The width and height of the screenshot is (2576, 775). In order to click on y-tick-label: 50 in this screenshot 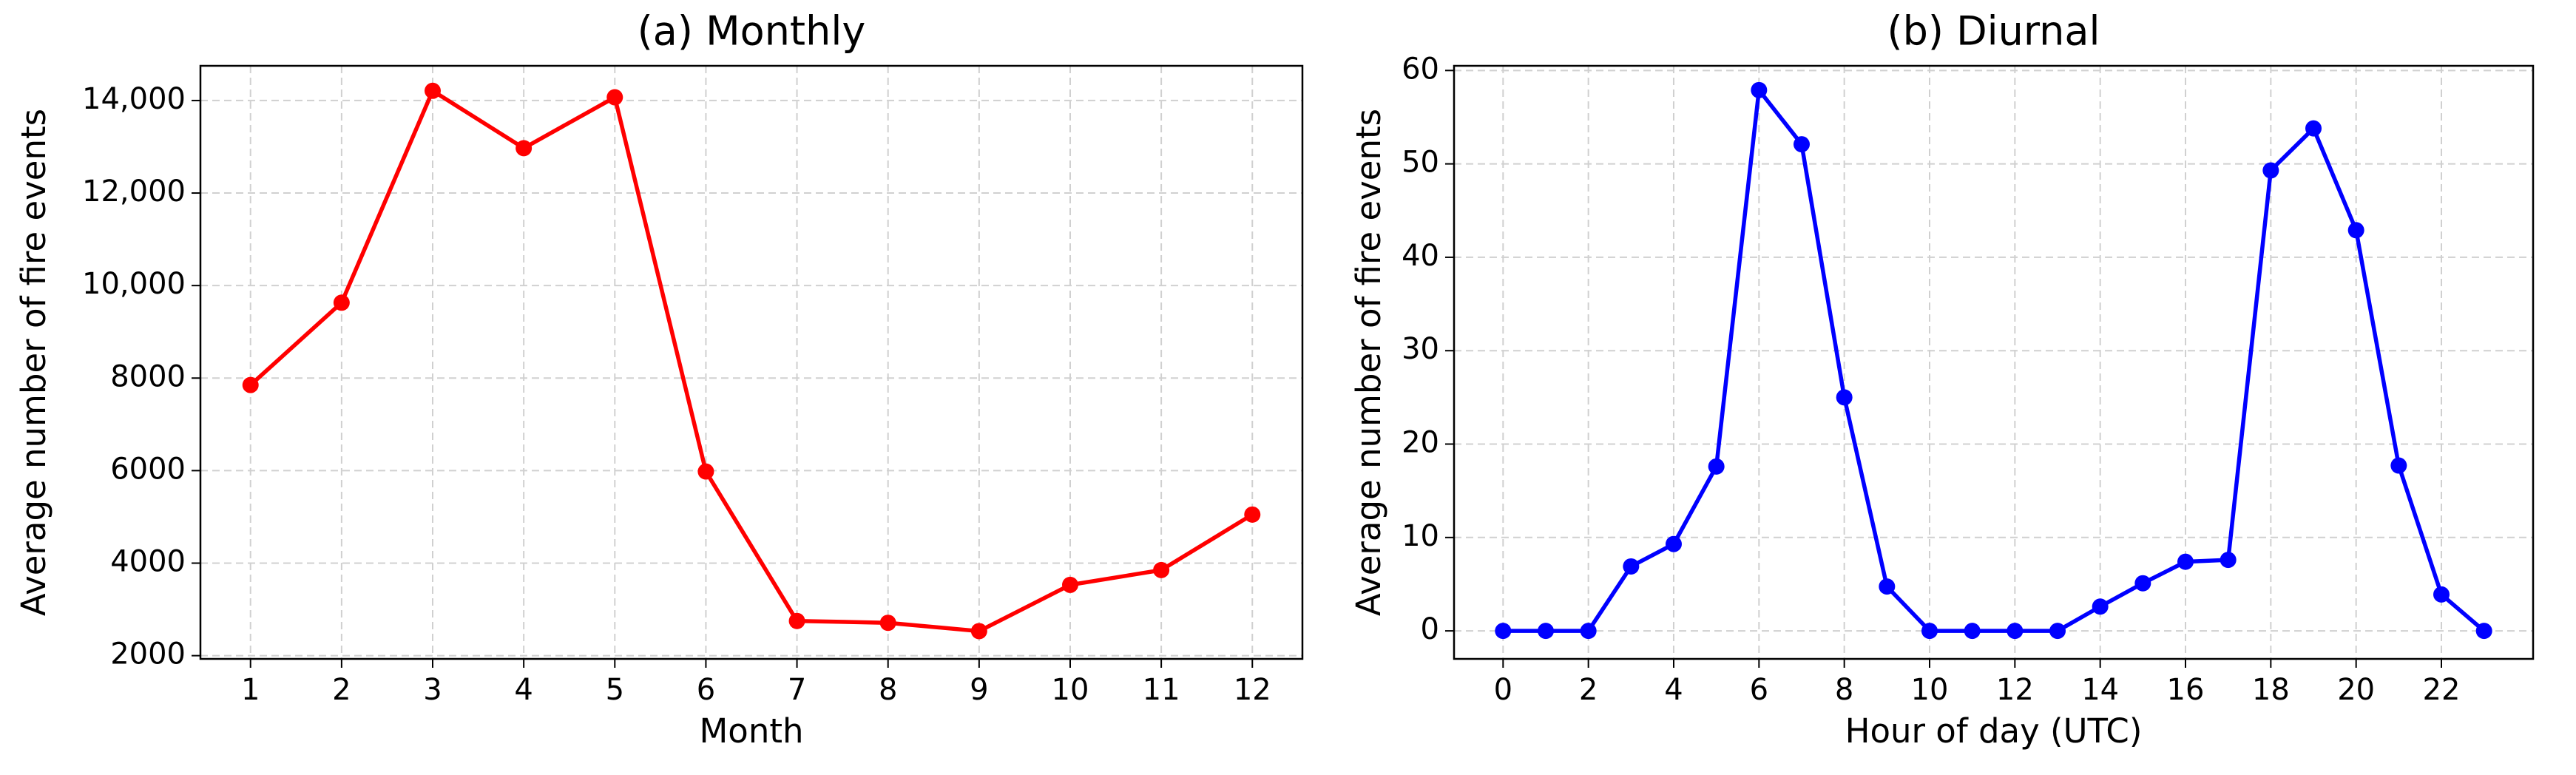, I will do `click(1420, 163)`.